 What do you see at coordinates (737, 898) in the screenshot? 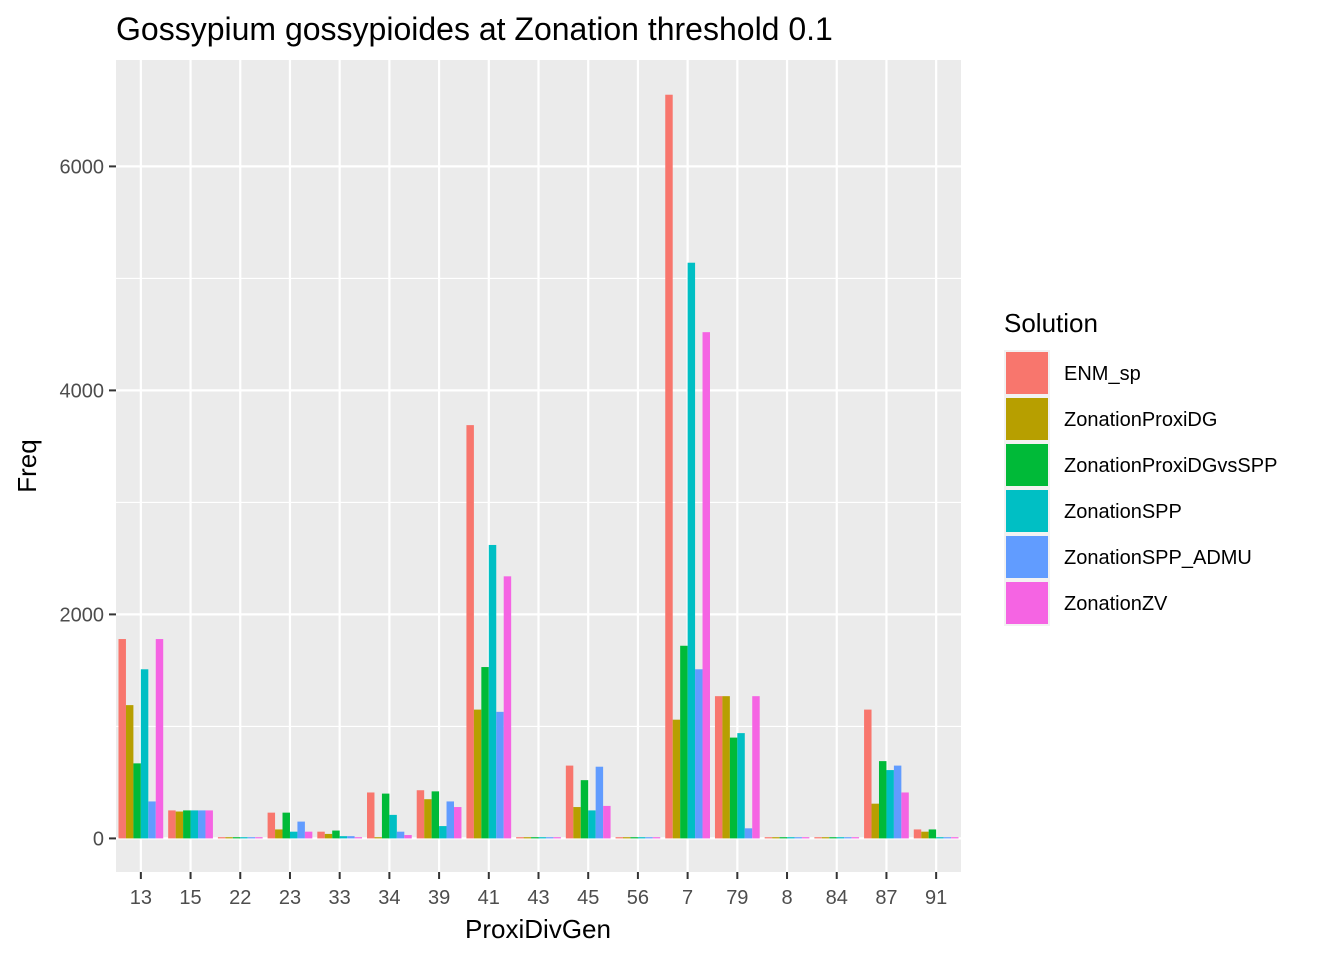
I see `x-tick-label: 79` at bounding box center [737, 898].